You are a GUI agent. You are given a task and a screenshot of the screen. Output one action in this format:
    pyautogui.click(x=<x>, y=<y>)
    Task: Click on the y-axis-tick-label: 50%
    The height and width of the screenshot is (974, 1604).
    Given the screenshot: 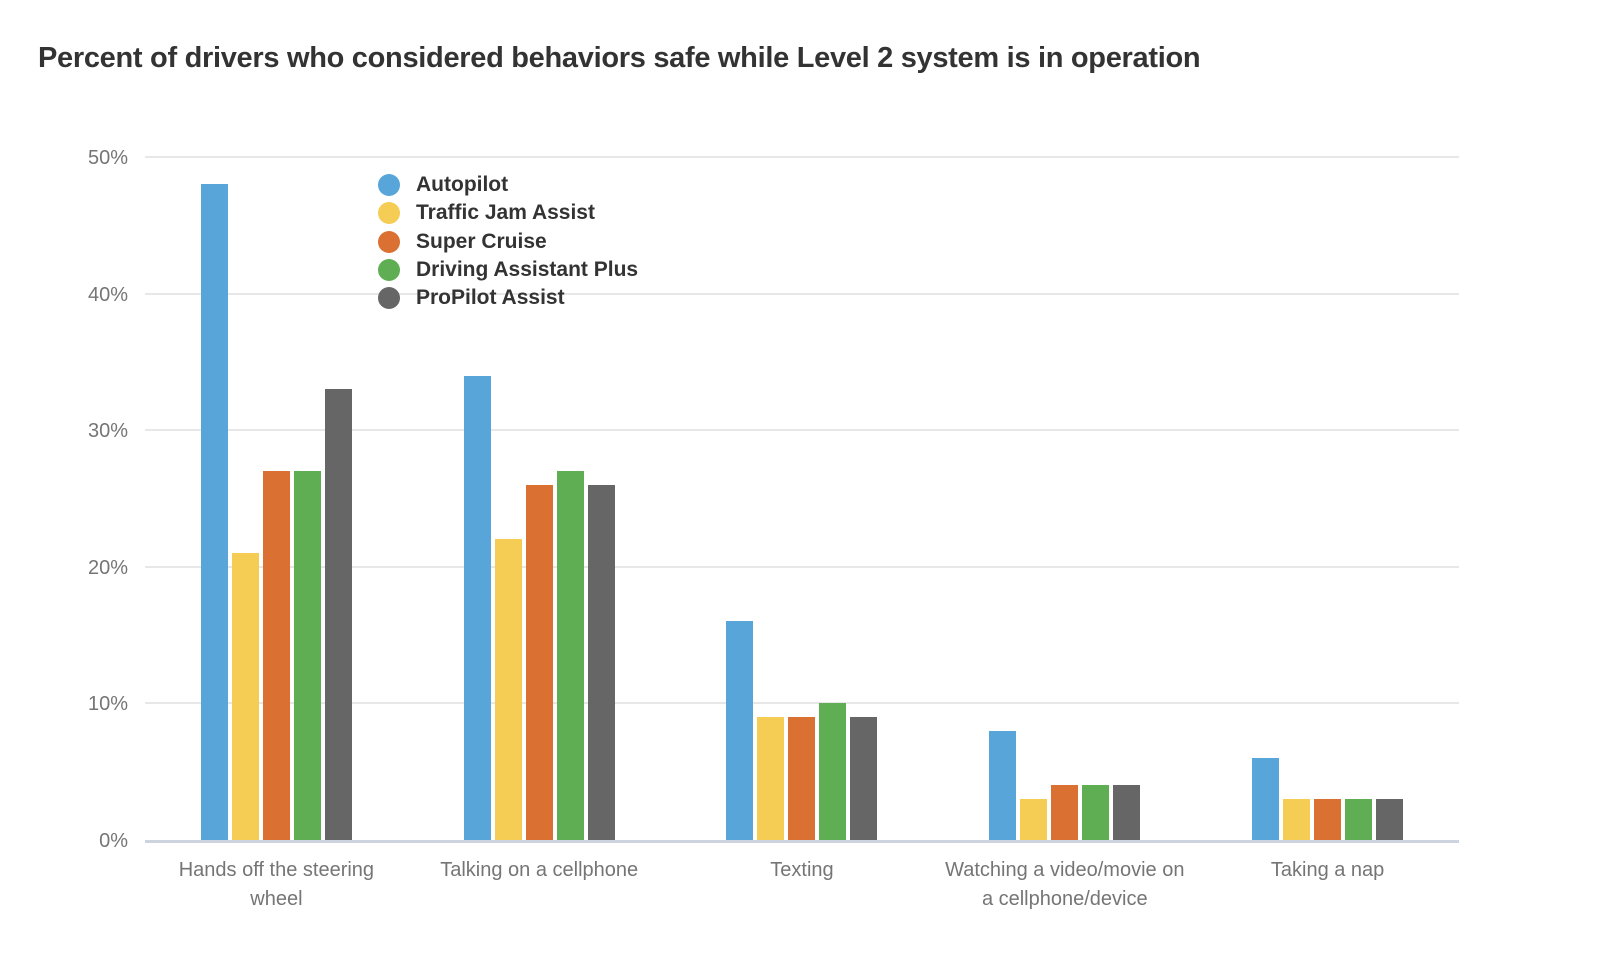 What is the action you would take?
    pyautogui.click(x=107, y=158)
    